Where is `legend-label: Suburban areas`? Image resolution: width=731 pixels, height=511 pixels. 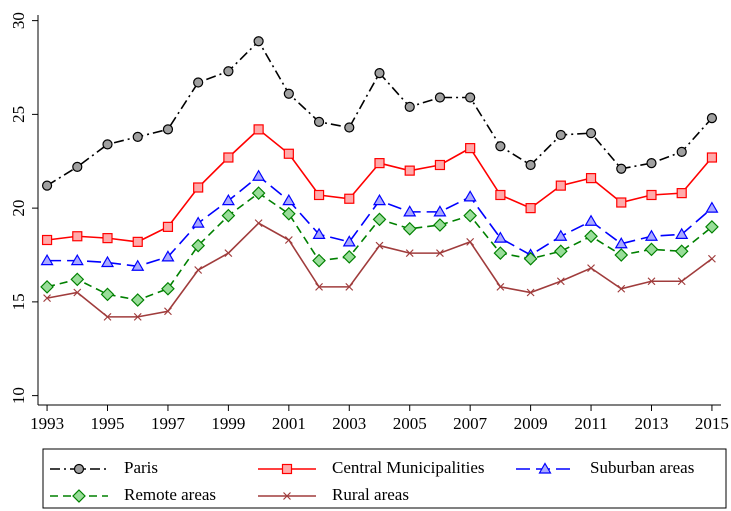 legend-label: Suburban areas is located at coordinates (642, 467).